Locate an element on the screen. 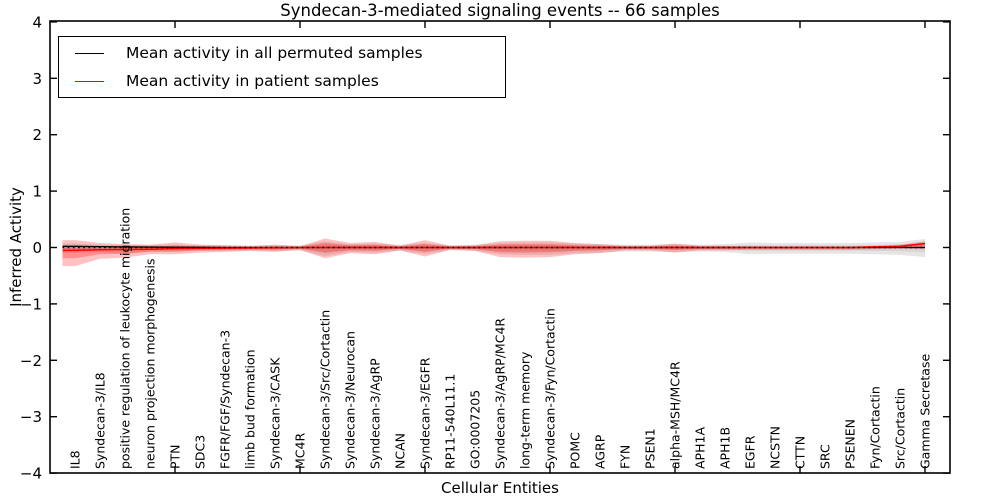 The width and height of the screenshot is (1000, 500). x-entity-label: SRC is located at coordinates (825, 456).